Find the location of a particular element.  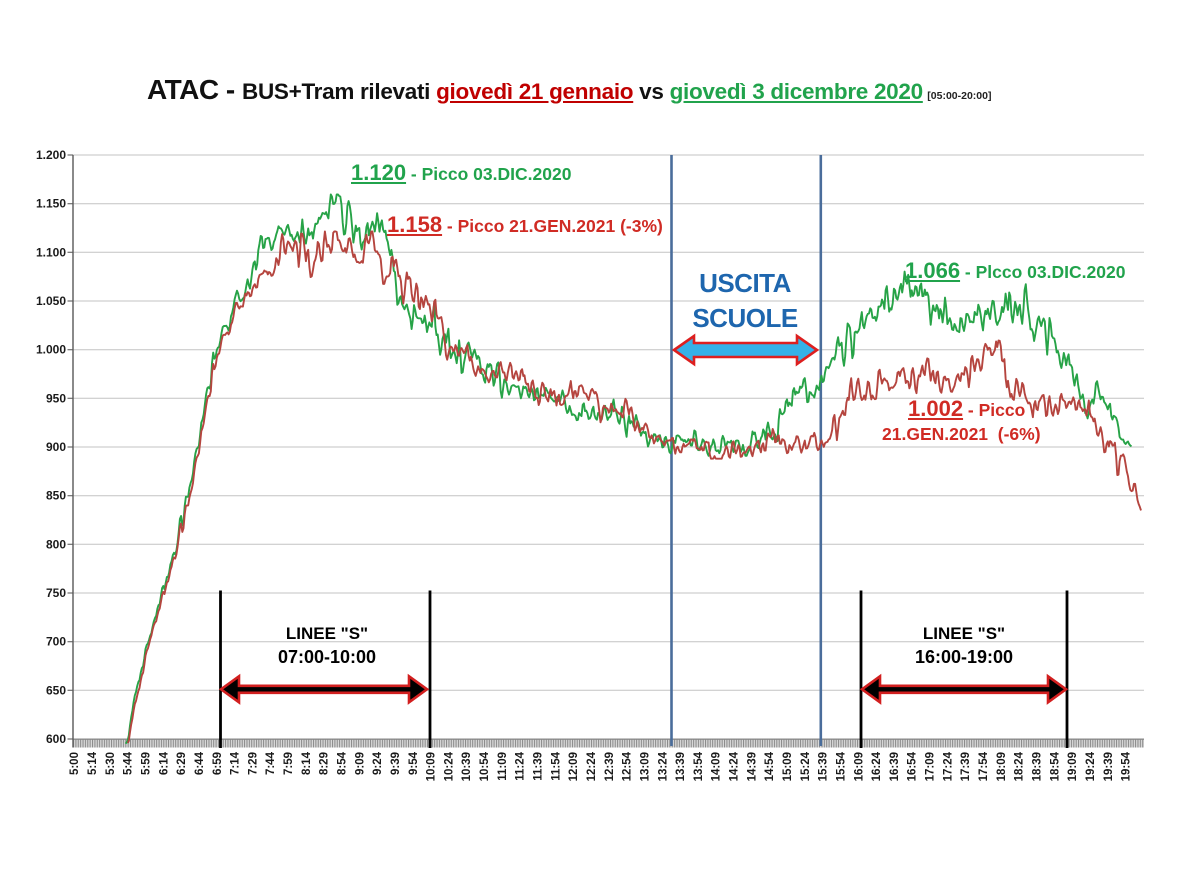

svg-text: 800 is located at coordinates (56, 544).